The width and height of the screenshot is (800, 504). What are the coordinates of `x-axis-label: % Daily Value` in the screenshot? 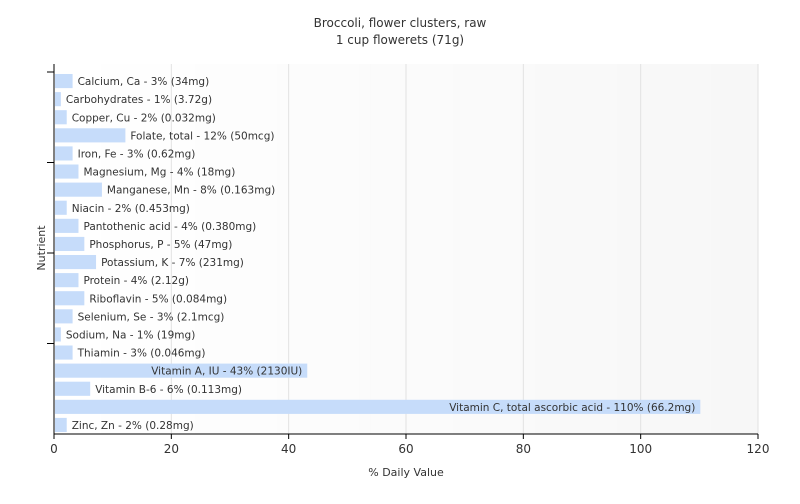 It's located at (406, 472).